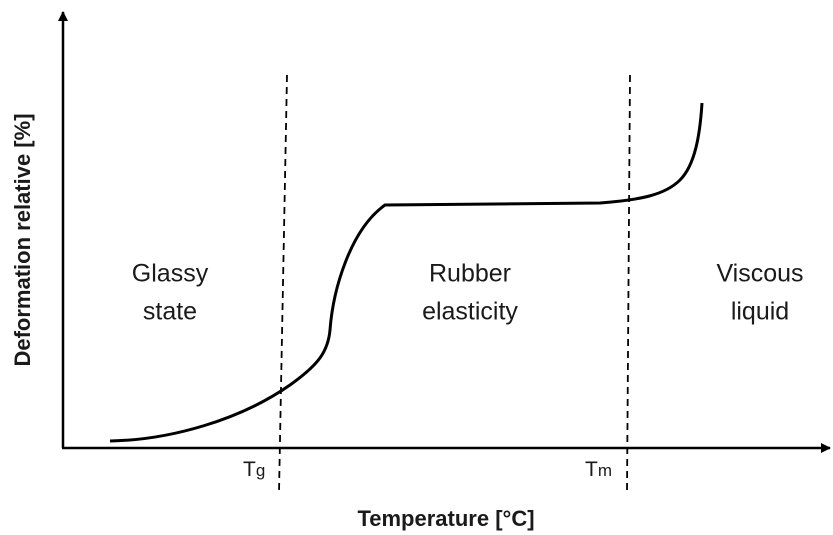  I want to click on region-label: Glassy, so click(170, 274).